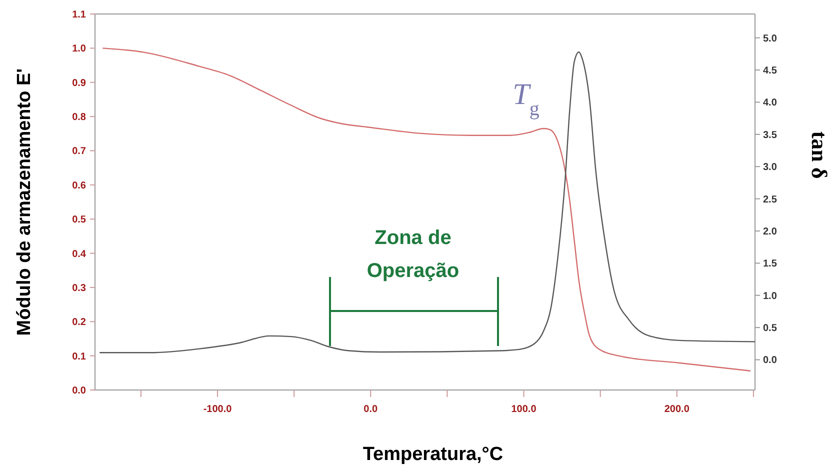 The image size is (839, 468). Describe the element at coordinates (79, 186) in the screenshot. I see `y-tick-label: 0.6` at that location.